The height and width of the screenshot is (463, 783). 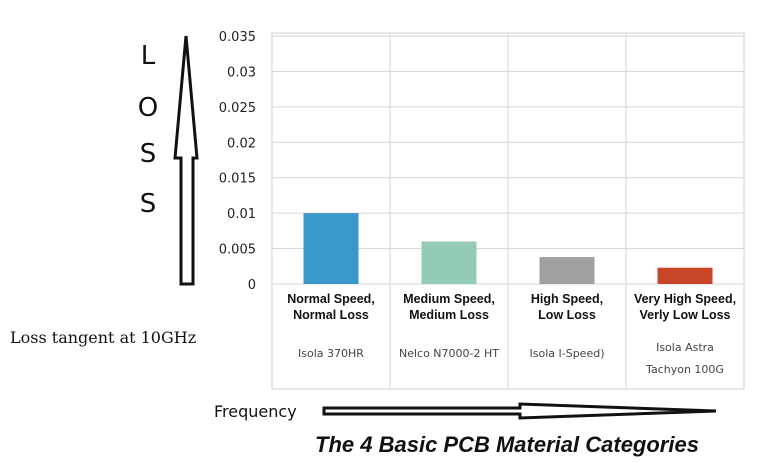 I want to click on category-label: Very High Speed,, so click(x=685, y=299).